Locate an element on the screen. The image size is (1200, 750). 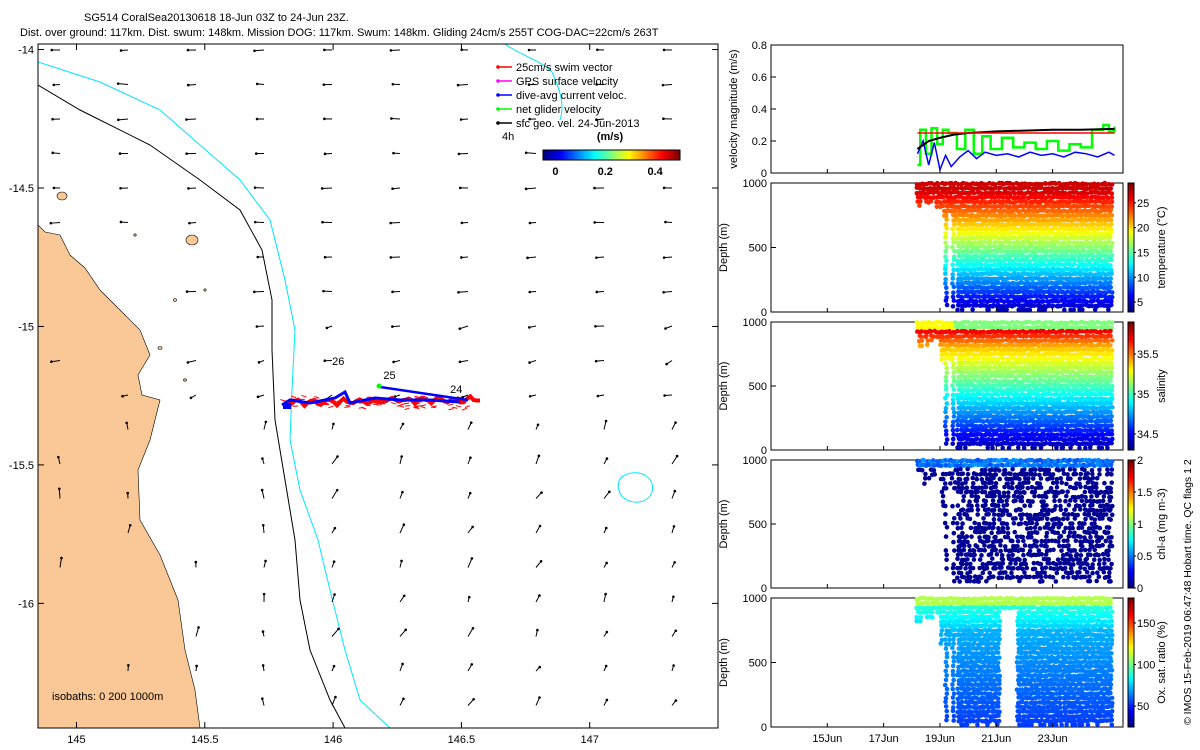
start-marker is located at coordinates (287, 406).